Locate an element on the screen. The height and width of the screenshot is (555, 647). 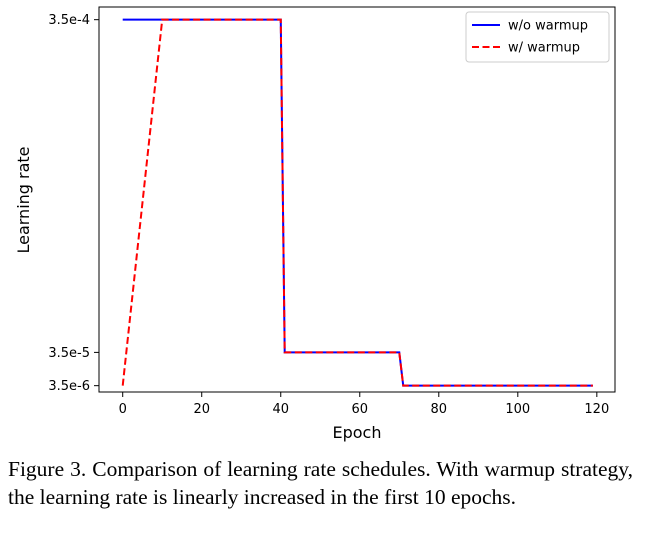
legend-label-1: w/ warmup is located at coordinates (544, 48).